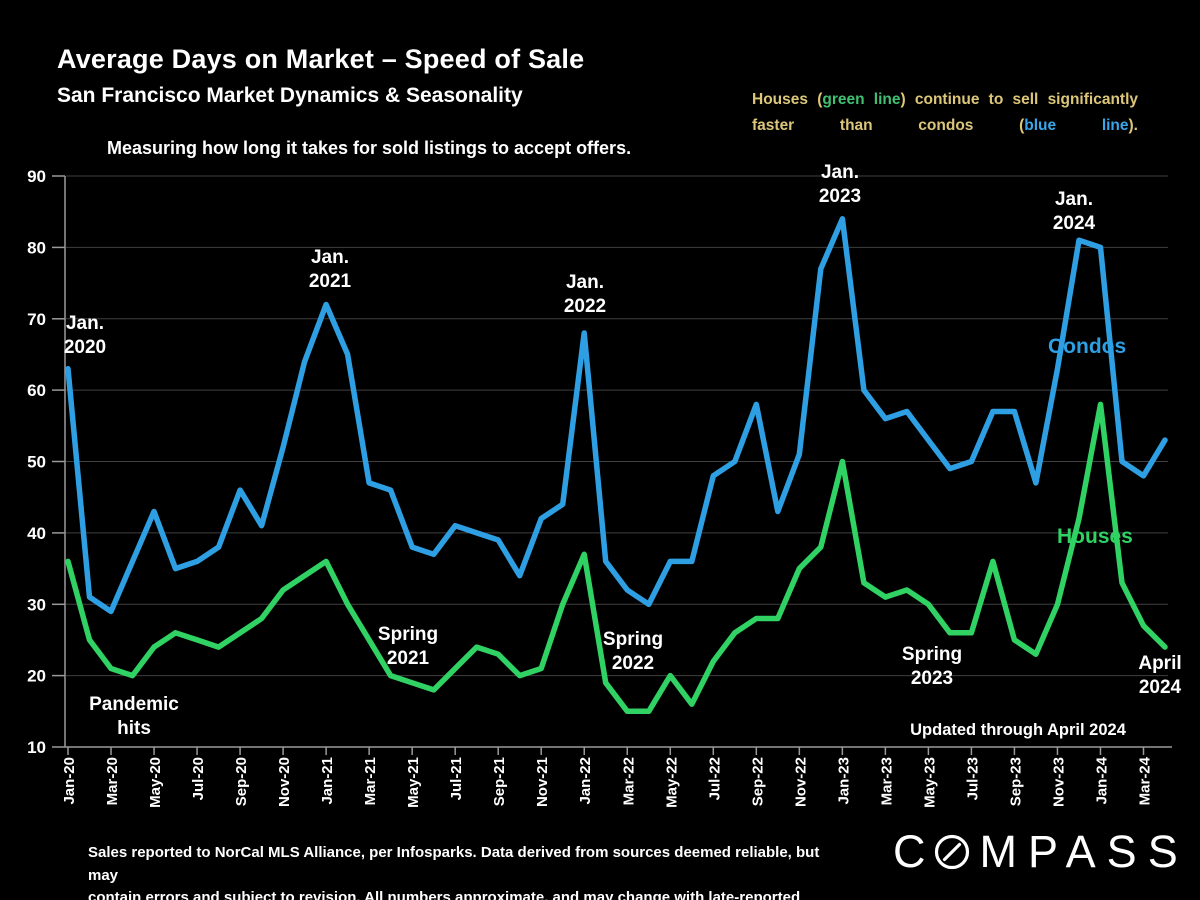  Describe the element at coordinates (1015, 781) in the screenshot. I see `x-axis-label: Sep-23` at that location.